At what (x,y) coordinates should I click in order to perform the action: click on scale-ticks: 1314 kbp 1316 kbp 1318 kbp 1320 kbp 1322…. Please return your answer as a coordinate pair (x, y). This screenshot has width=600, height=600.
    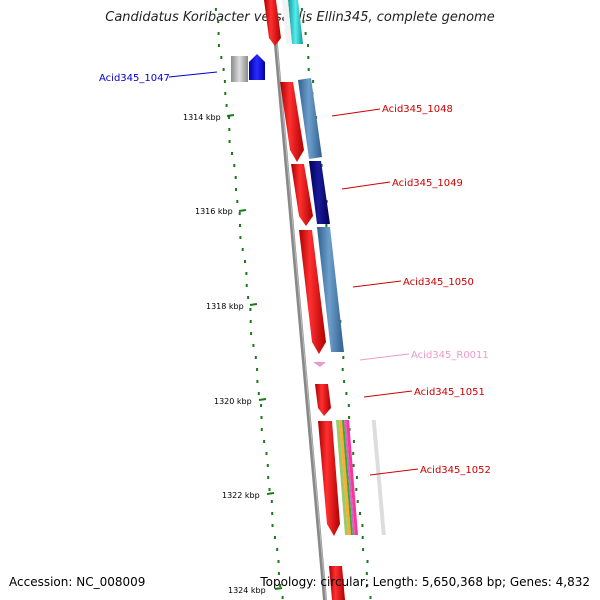
    Looking at the image, I should click on (233, 354).